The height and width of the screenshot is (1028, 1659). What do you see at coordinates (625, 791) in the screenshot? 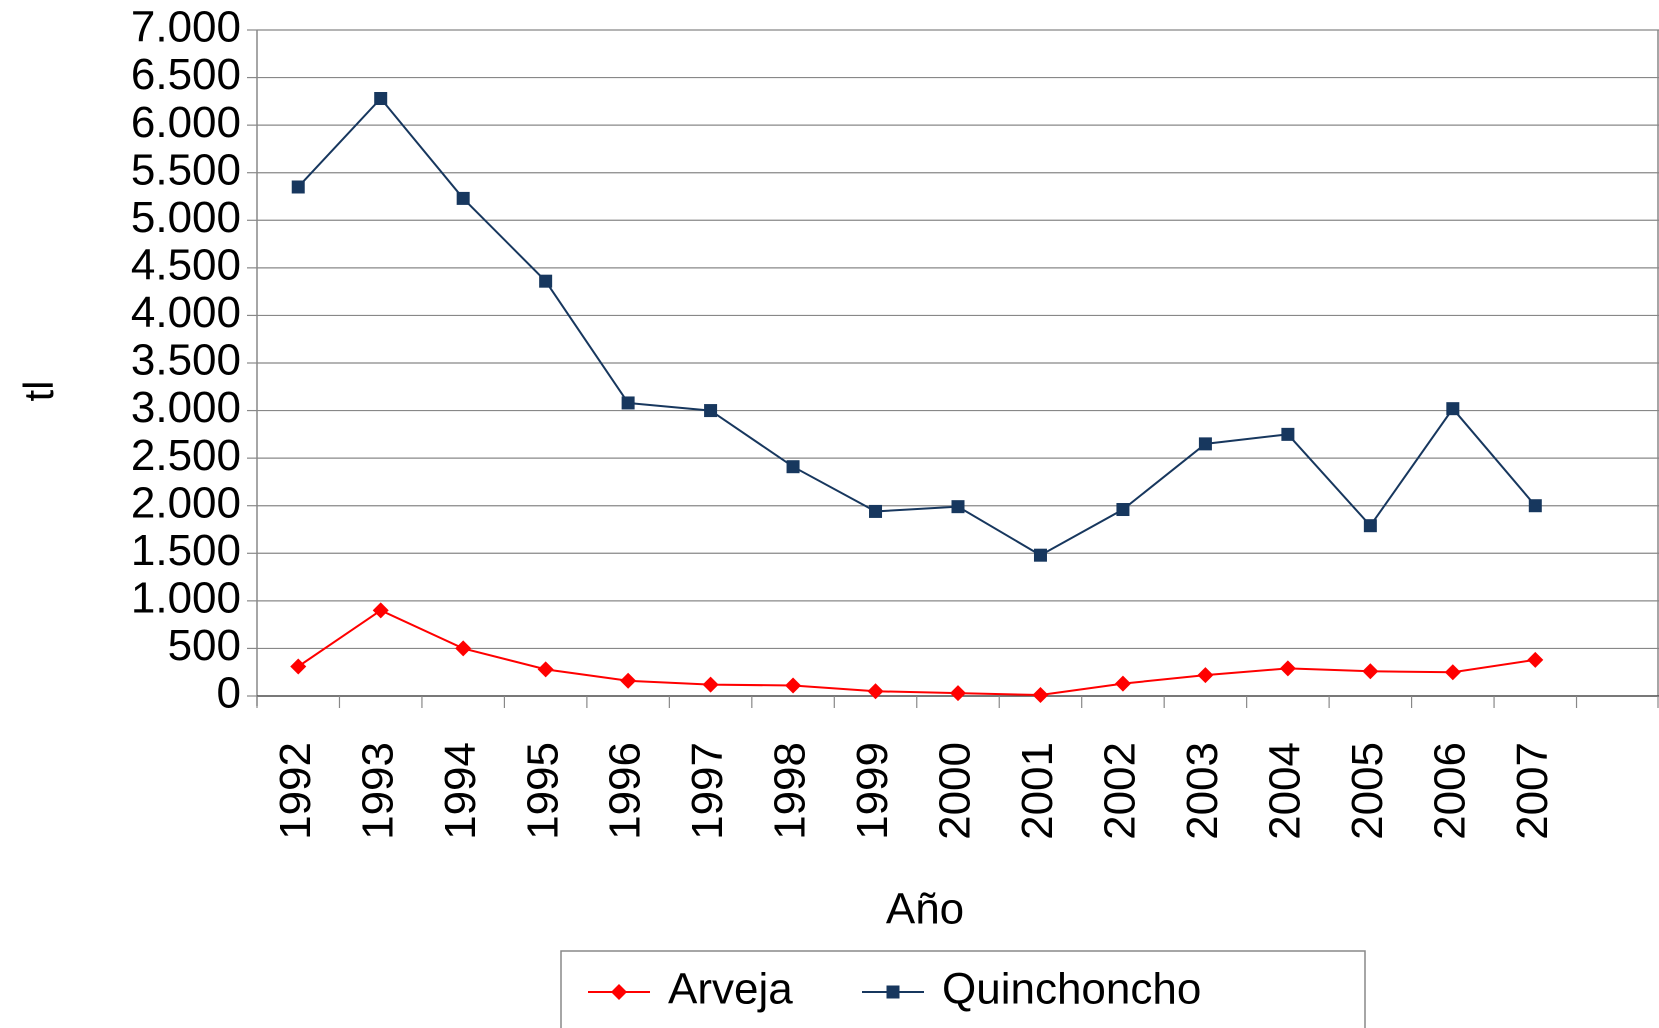
I see `x-tick-label: 1996` at bounding box center [625, 791].